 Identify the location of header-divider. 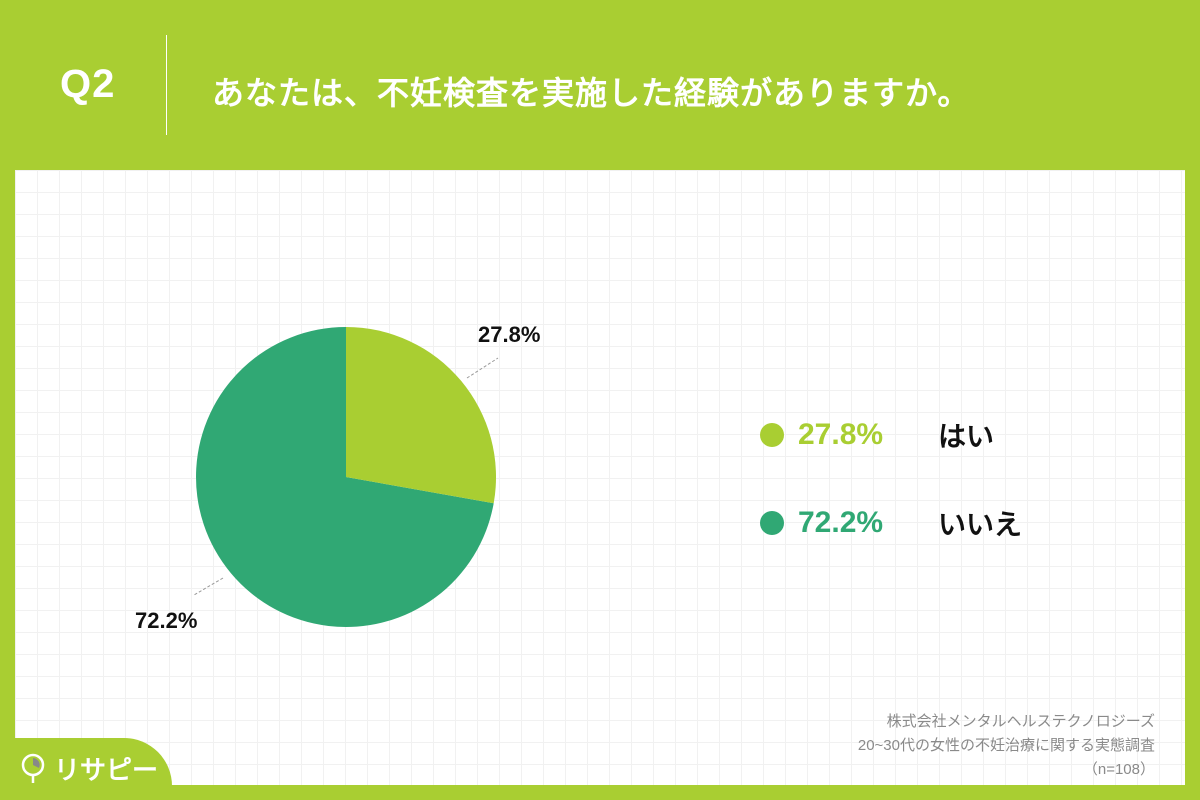
(166, 85).